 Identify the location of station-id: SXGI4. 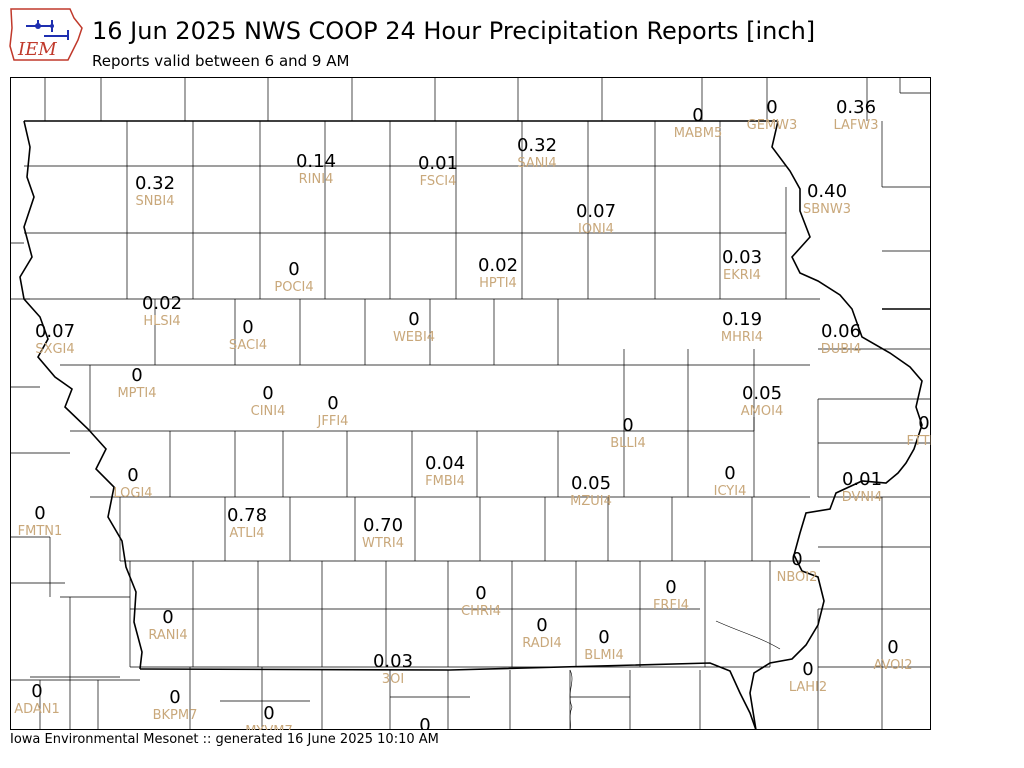
(54, 349).